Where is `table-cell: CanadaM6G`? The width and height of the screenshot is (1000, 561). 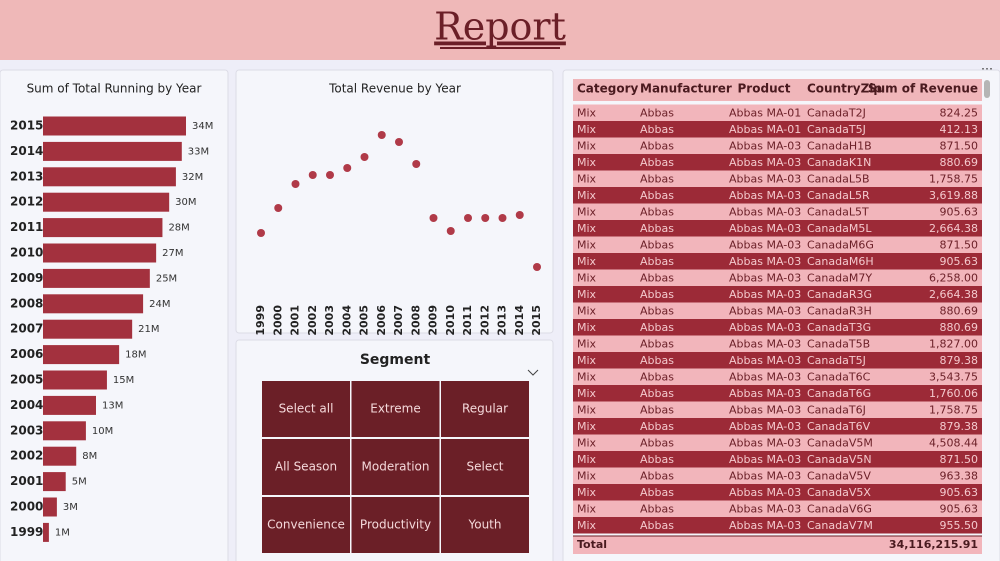 table-cell: CanadaM6G is located at coordinates (840, 244).